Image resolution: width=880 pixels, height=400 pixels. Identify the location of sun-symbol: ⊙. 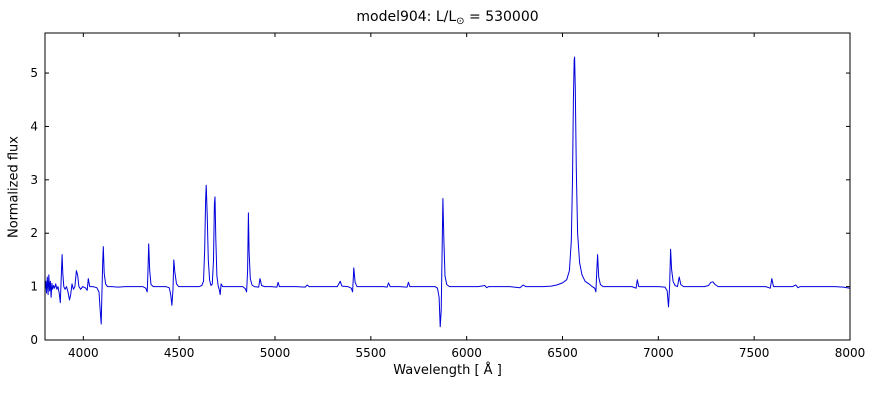
(460, 21).